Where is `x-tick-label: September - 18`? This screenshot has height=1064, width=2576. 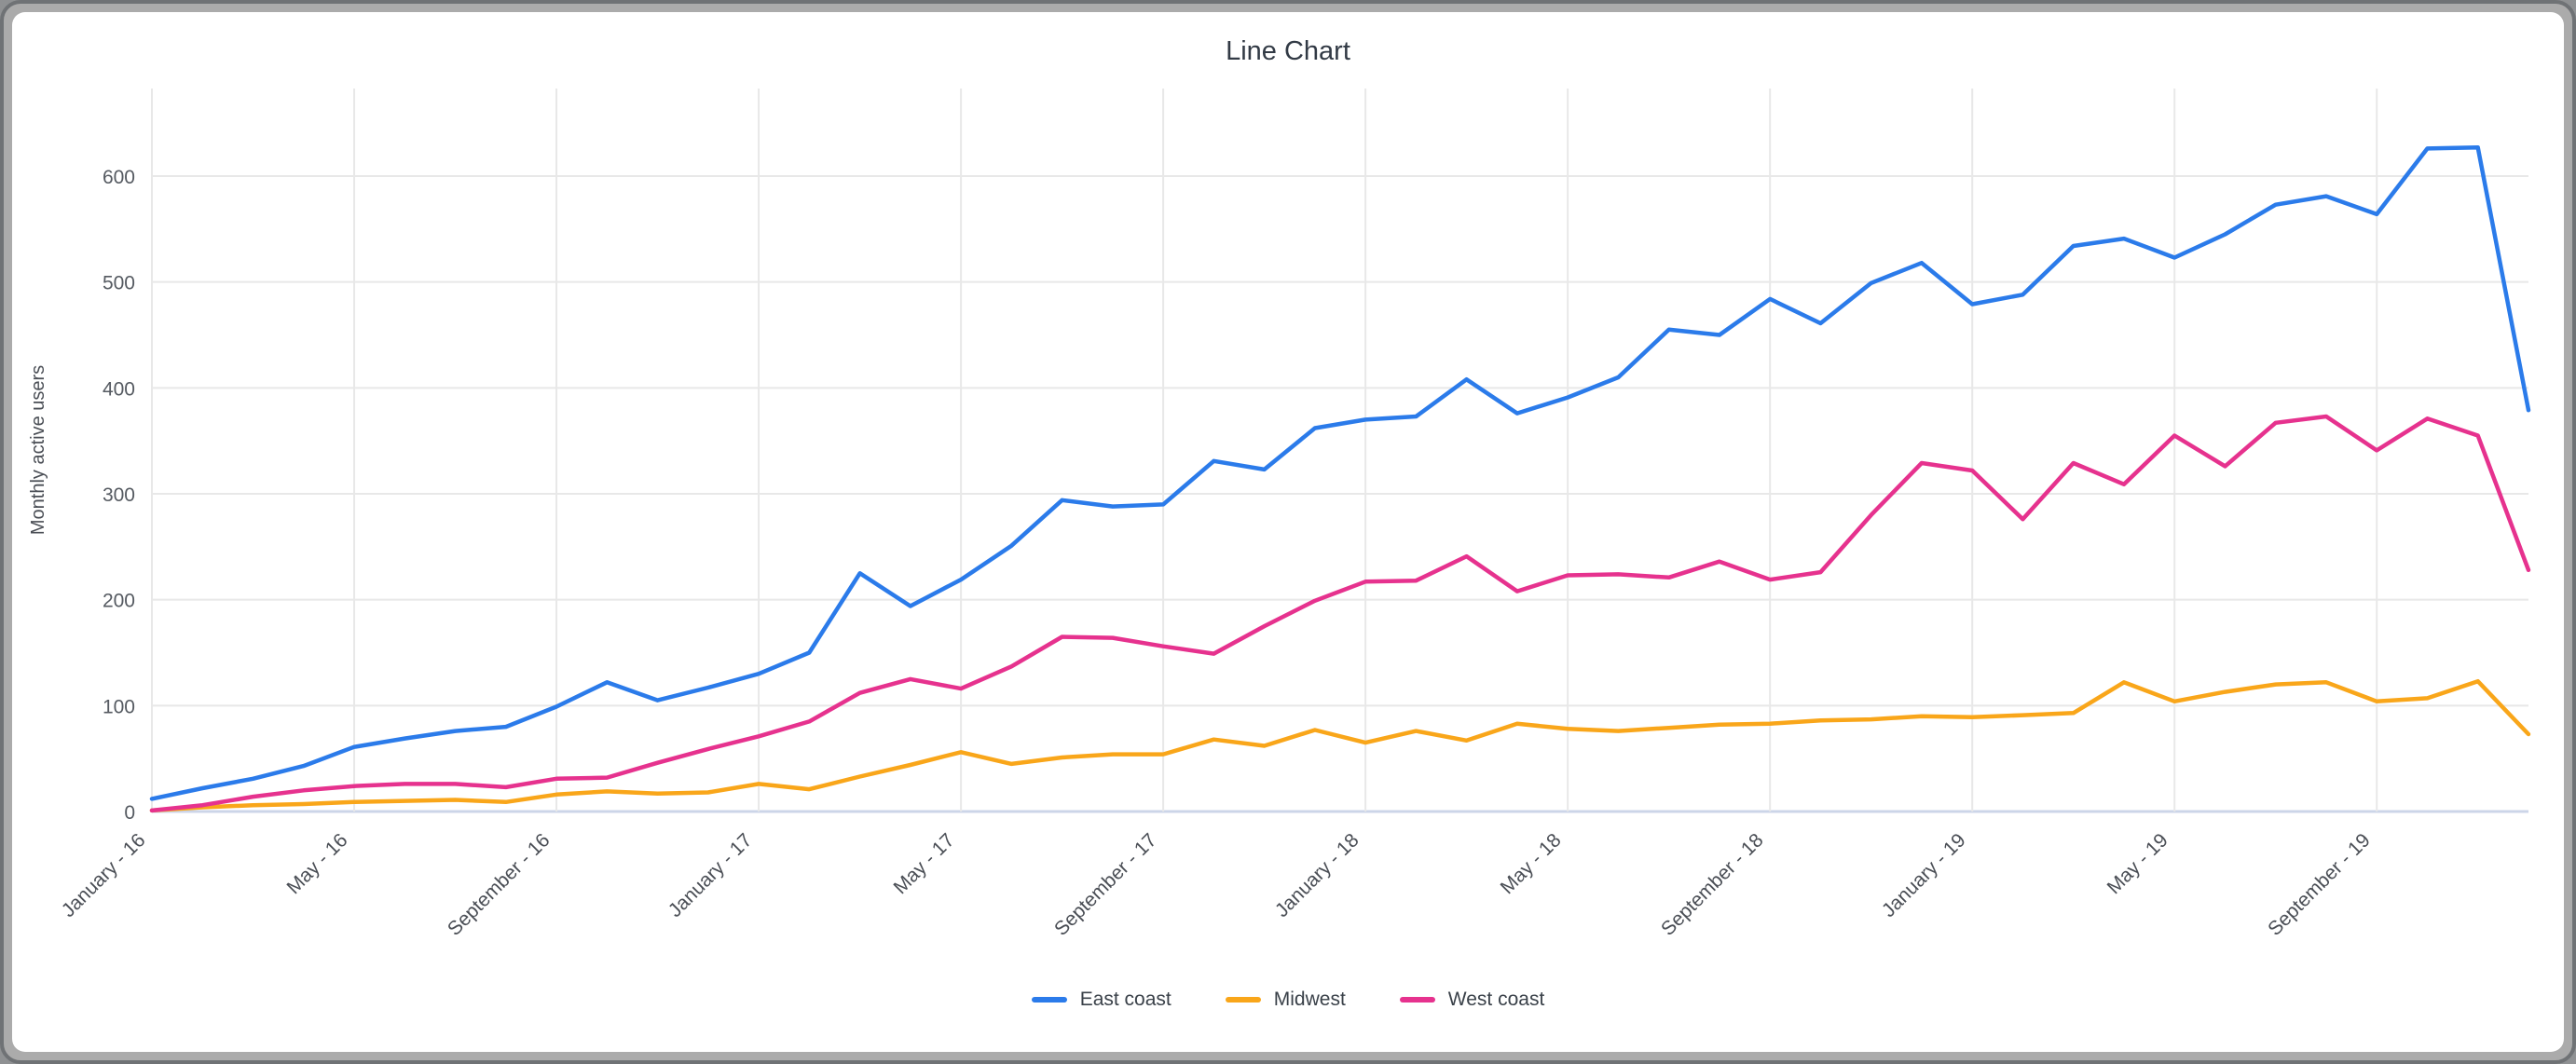
x-tick-label: September - 18 is located at coordinates (1712, 884).